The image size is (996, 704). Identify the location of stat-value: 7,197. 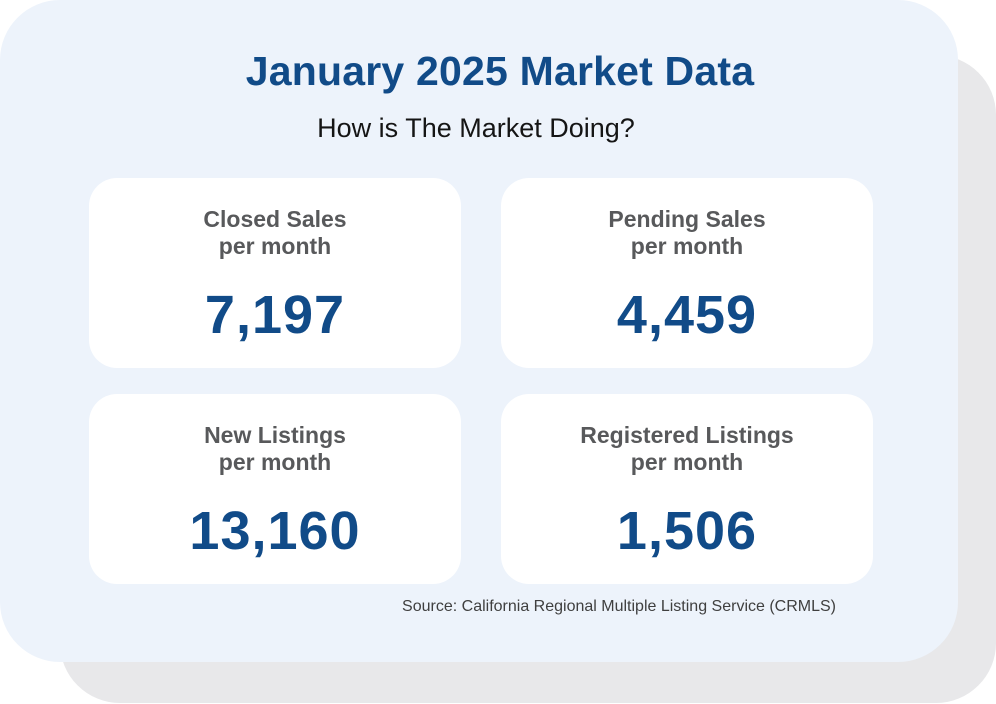
(275, 315).